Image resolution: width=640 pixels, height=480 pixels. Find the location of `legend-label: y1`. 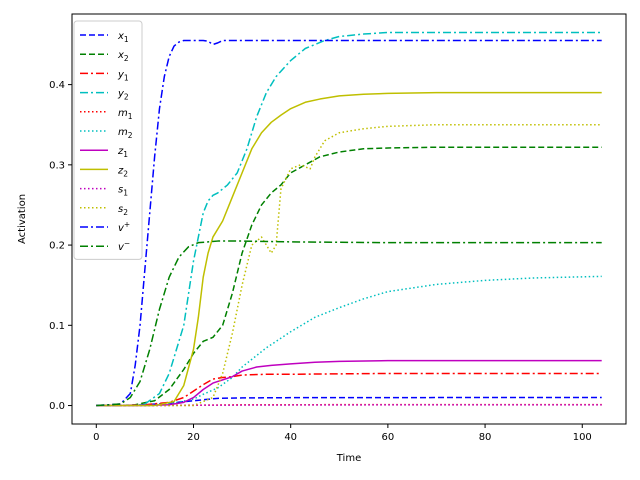

legend-label: y1 is located at coordinates (123, 75).